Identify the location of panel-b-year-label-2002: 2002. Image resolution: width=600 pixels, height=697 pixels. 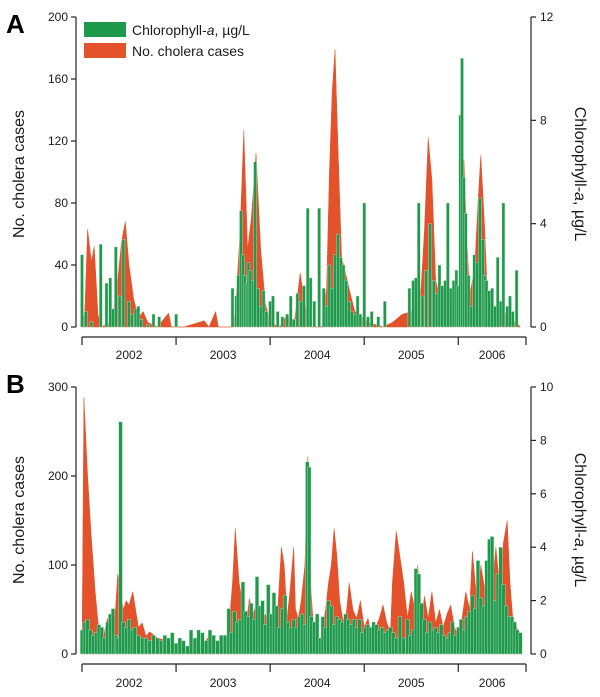
(129, 683).